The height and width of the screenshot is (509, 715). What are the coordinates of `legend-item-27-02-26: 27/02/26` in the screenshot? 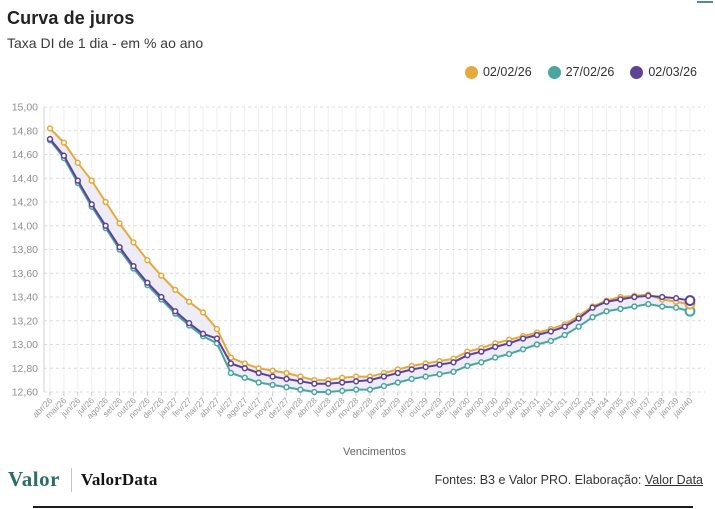 It's located at (580, 72).